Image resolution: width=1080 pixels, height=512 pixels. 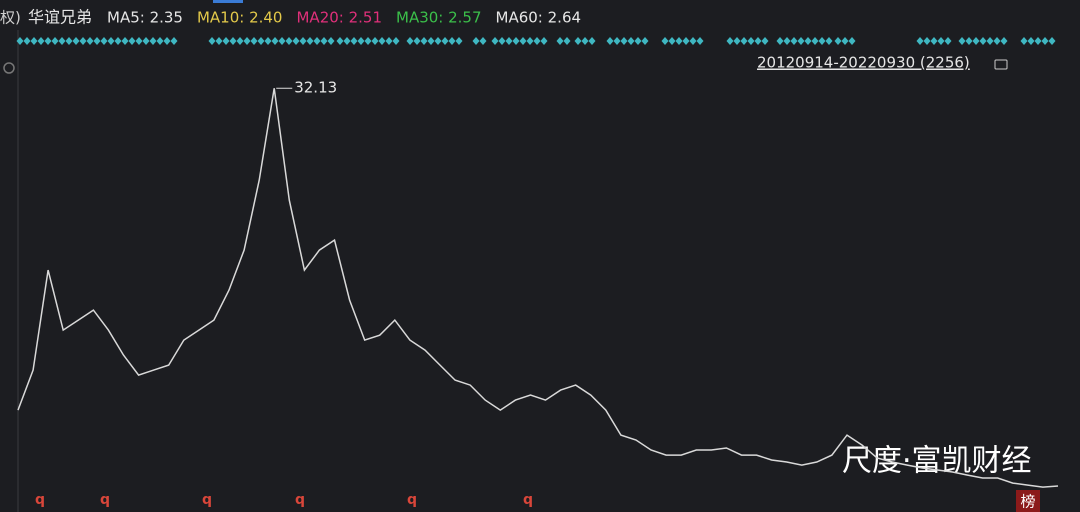 I want to click on scroll-indicator, so click(x=228, y=1).